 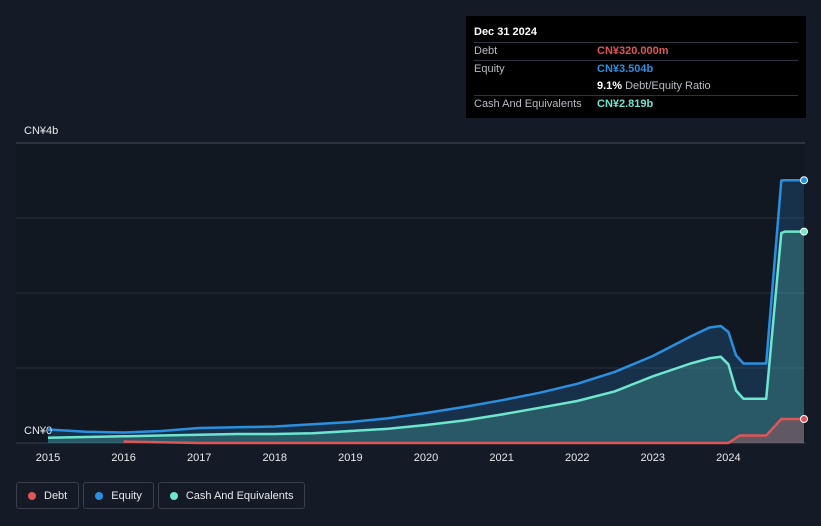 What do you see at coordinates (633, 51) in the screenshot?
I see `tooltip-debt-value: CN¥320.000m` at bounding box center [633, 51].